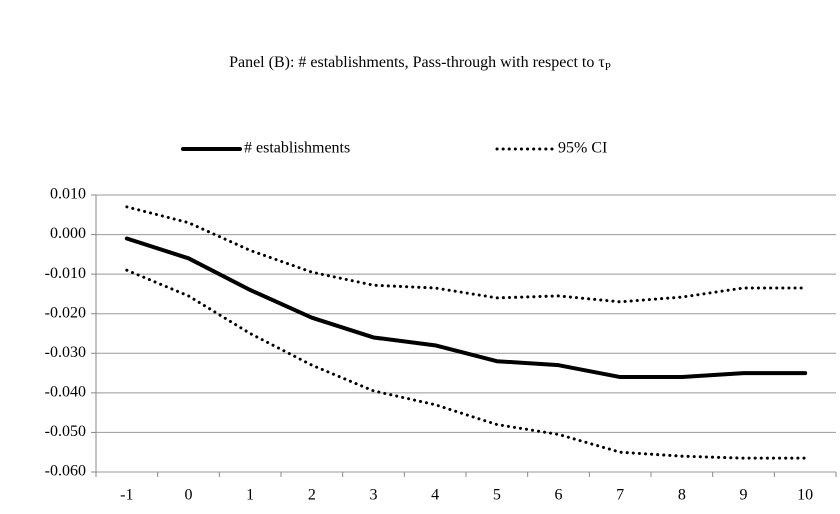 Image resolution: width=840 pixels, height=514 pixels. Describe the element at coordinates (374, 495) in the screenshot. I see `x-tick-label: 3` at that location.